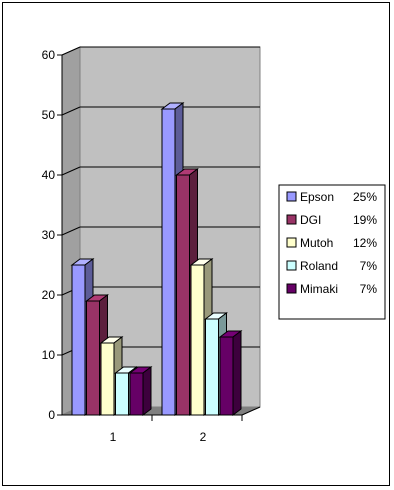  I want to click on legend-label: Mimaki, so click(319, 289).